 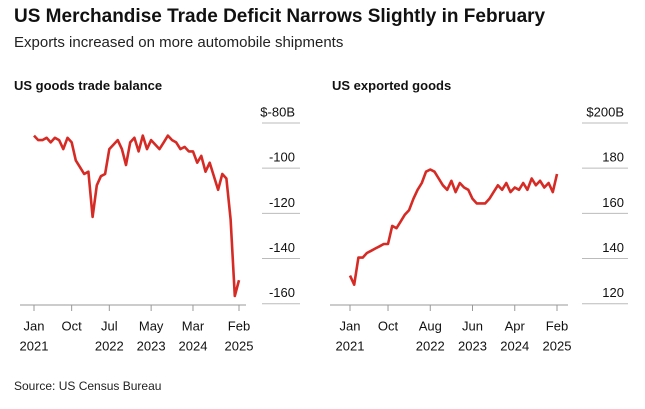 What do you see at coordinates (613, 157) in the screenshot?
I see `y-tick-label: 180` at bounding box center [613, 157].